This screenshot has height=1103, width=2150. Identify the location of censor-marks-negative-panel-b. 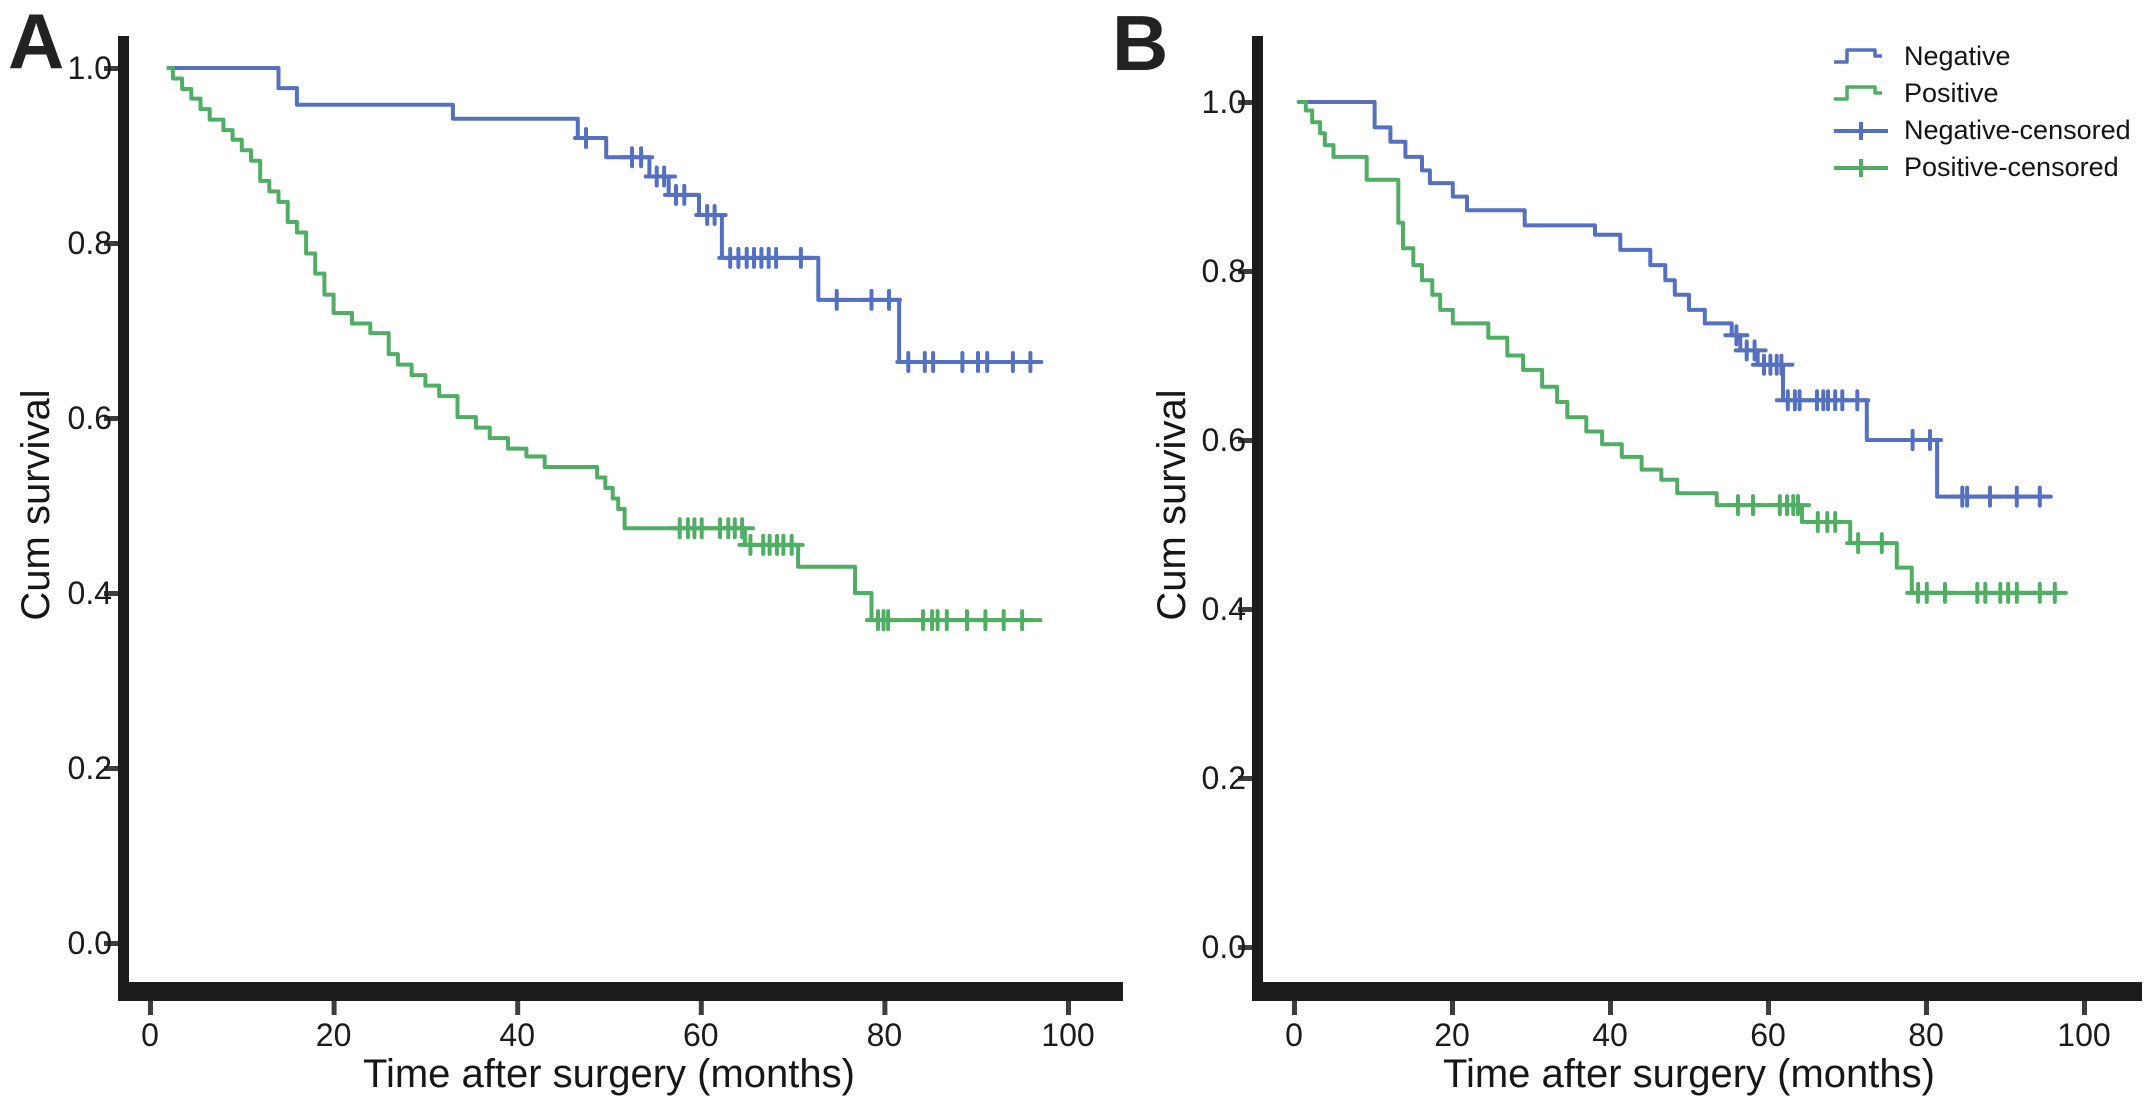
(1888, 416).